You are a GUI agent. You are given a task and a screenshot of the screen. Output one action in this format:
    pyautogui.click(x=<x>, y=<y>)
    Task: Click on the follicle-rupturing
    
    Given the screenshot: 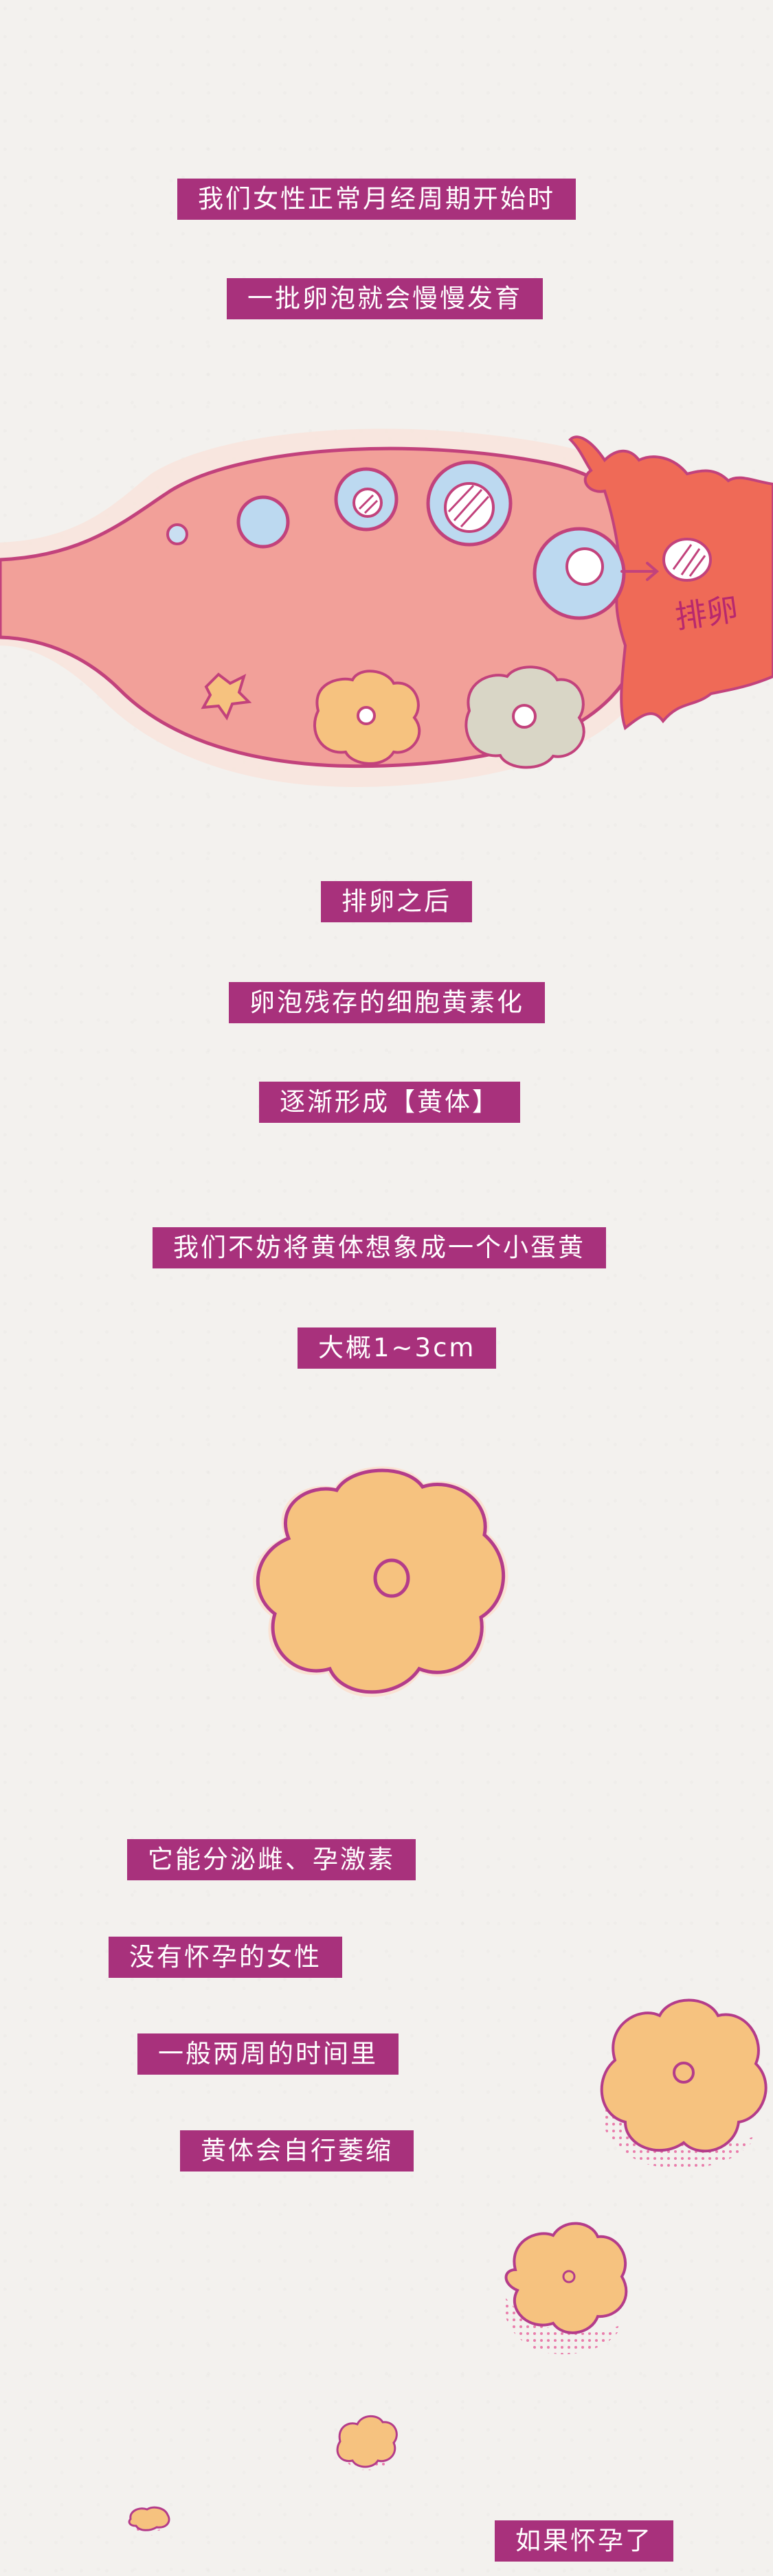 What is the action you would take?
    pyautogui.click(x=579, y=573)
    